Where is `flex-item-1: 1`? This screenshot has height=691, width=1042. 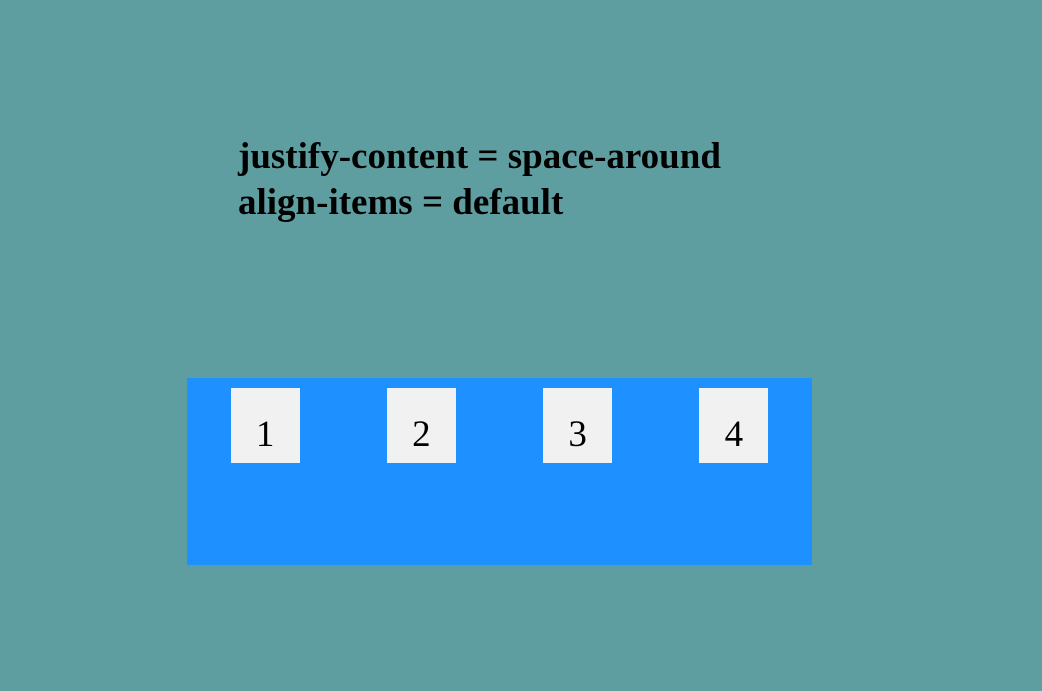
flex-item-1: 1 is located at coordinates (265, 425).